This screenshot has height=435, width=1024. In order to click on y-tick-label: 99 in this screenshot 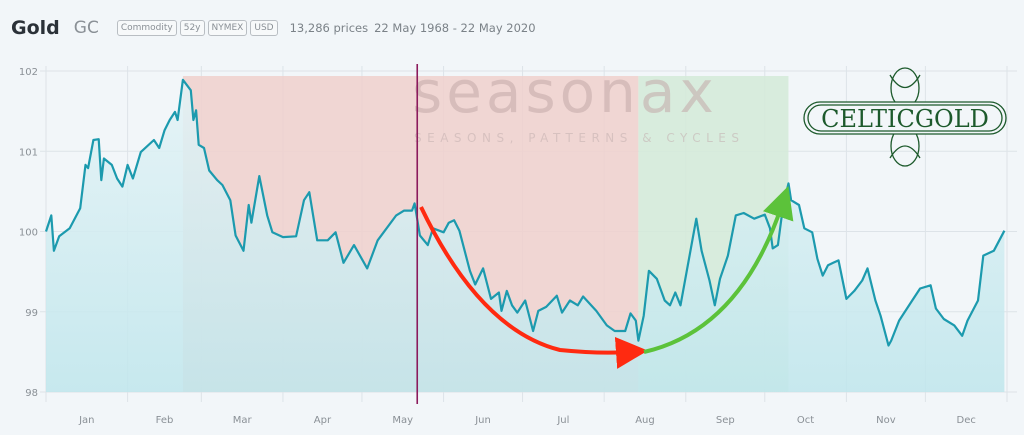, I will do `click(31, 313)`.